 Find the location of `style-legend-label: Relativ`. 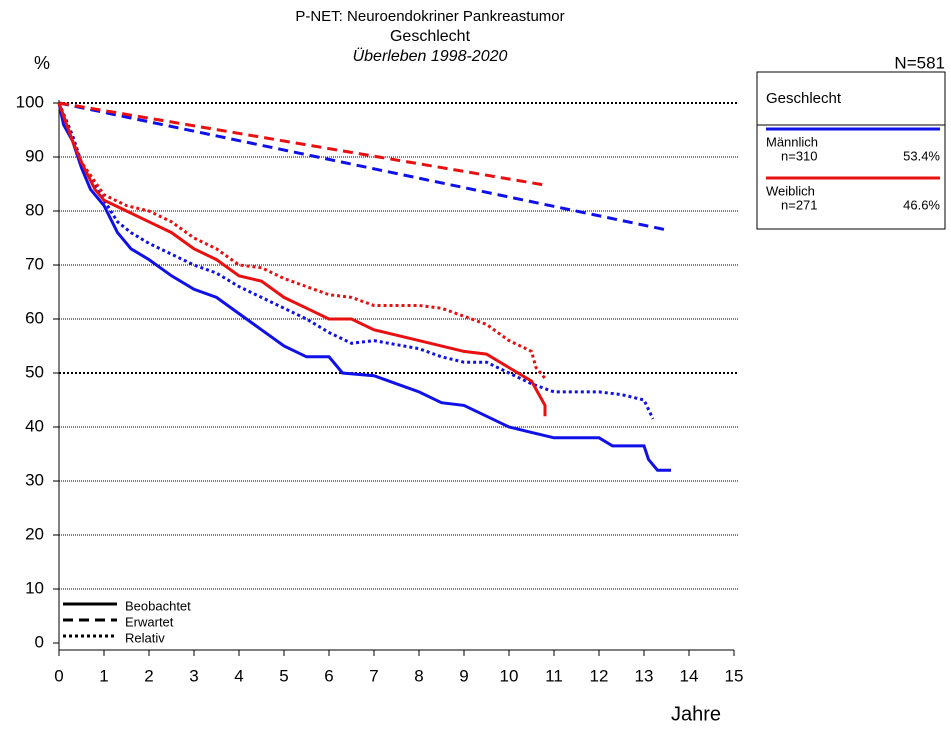

style-legend-label: Relativ is located at coordinates (145, 637).